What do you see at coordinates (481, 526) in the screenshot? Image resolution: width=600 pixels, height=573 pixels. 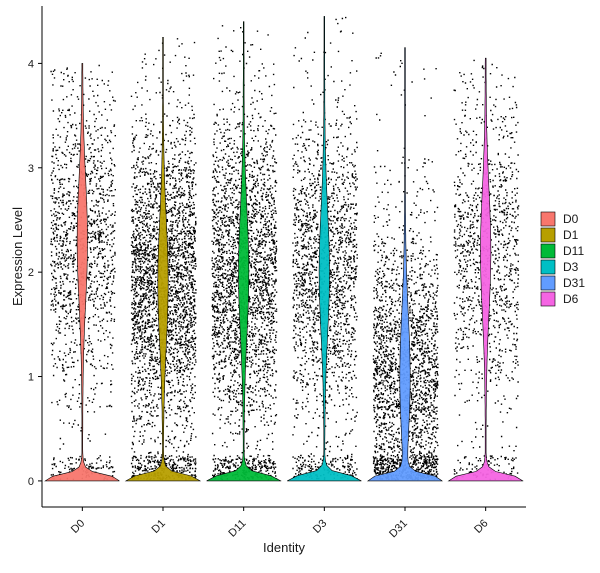 I see `x-tick-label-D6: D6` at bounding box center [481, 526].